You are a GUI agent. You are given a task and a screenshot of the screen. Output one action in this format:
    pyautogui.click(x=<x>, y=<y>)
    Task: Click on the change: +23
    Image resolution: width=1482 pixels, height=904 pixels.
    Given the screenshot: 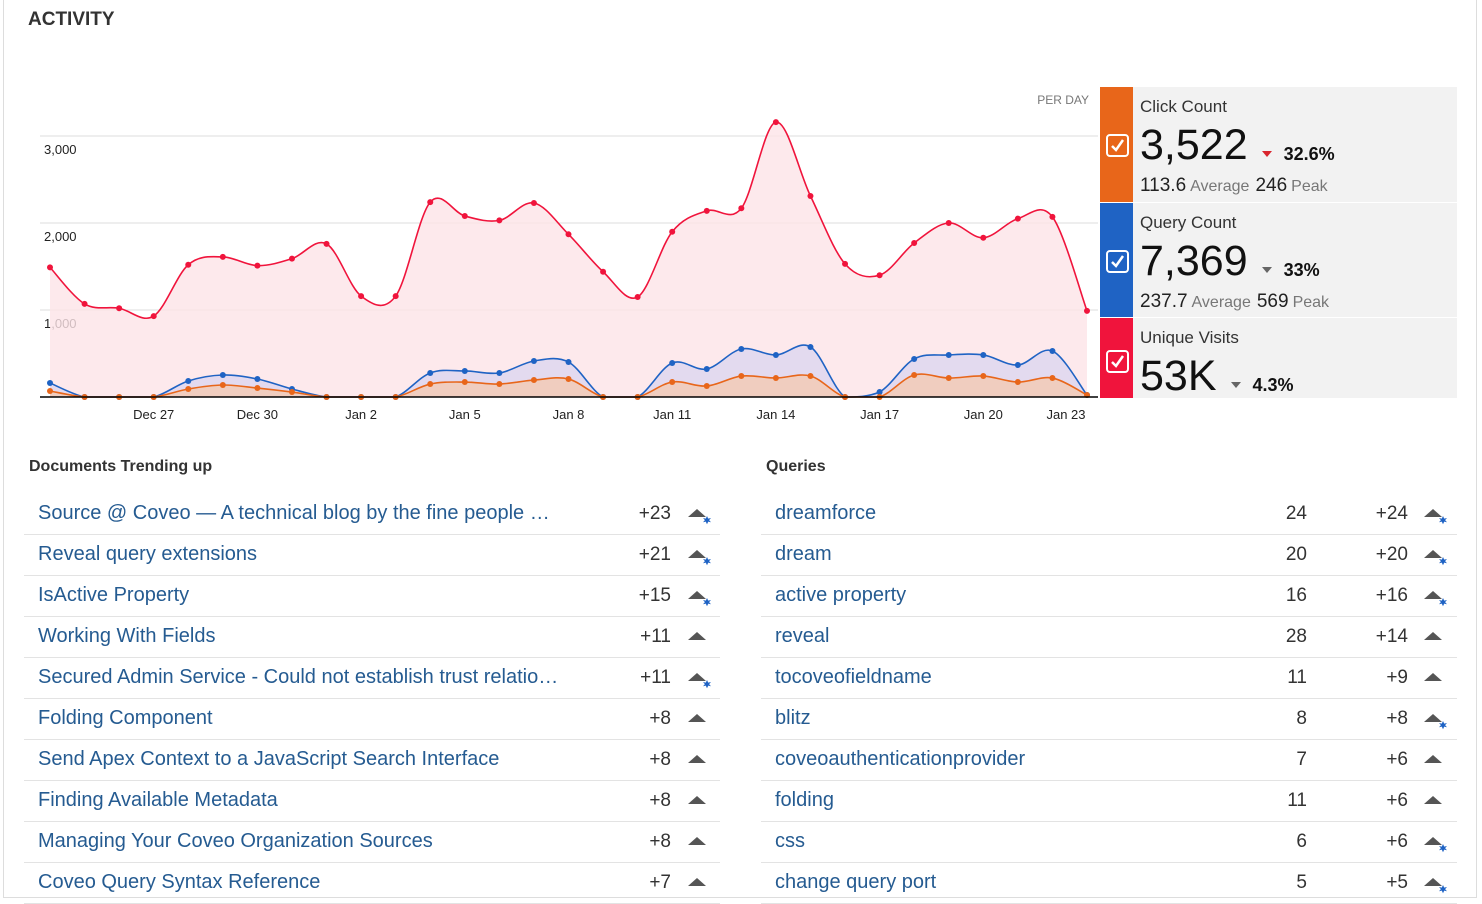 What is the action you would take?
    pyautogui.click(x=654, y=513)
    